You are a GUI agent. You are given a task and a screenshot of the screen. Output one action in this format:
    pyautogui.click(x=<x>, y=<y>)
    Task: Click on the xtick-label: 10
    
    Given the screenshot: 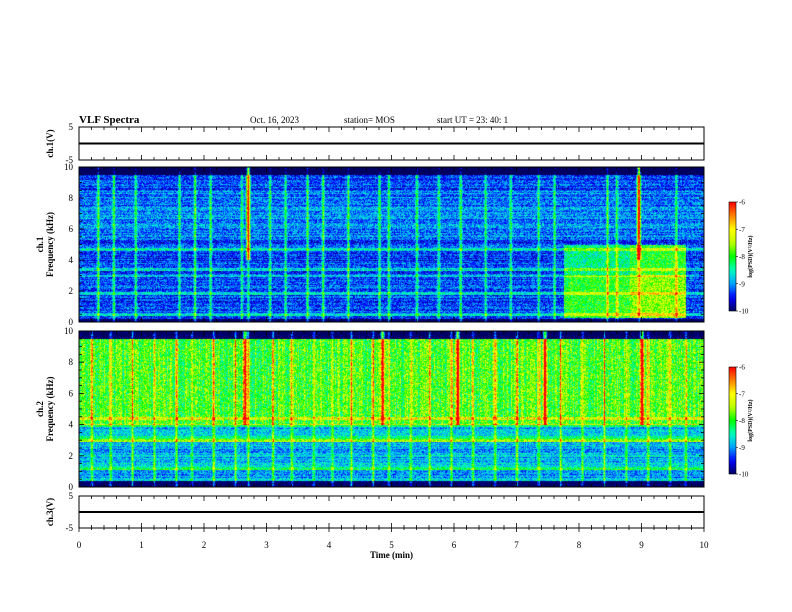 What is the action you would take?
    pyautogui.click(x=705, y=545)
    